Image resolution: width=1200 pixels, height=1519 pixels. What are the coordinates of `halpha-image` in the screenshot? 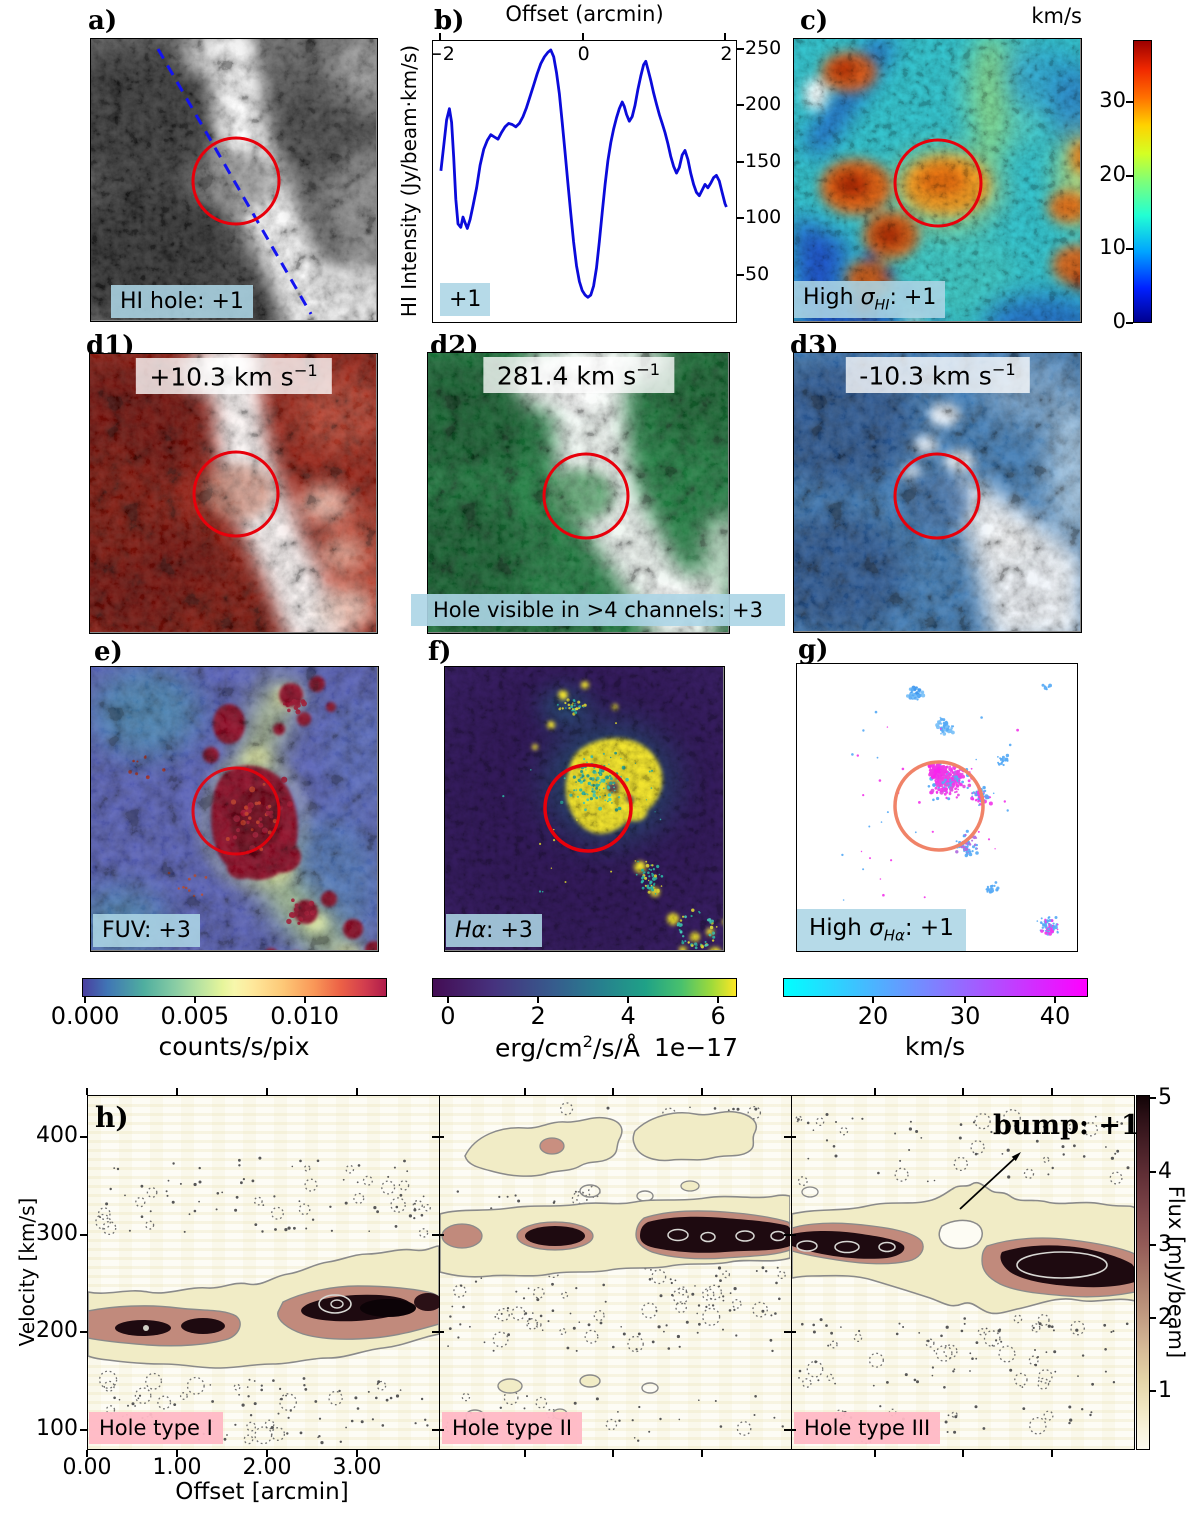 It's located at (584, 808).